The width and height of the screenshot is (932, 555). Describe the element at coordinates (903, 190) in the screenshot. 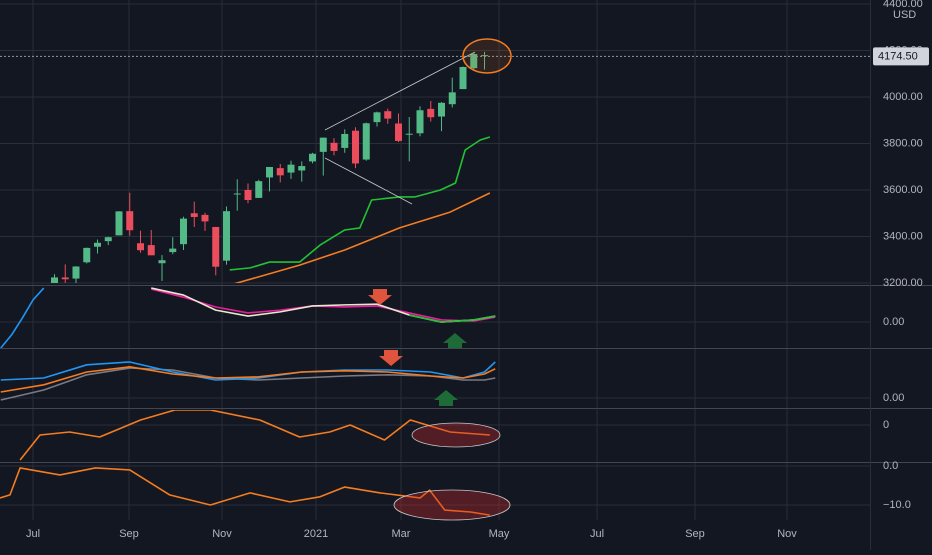

I see `y-tick-label: 3600.00` at that location.